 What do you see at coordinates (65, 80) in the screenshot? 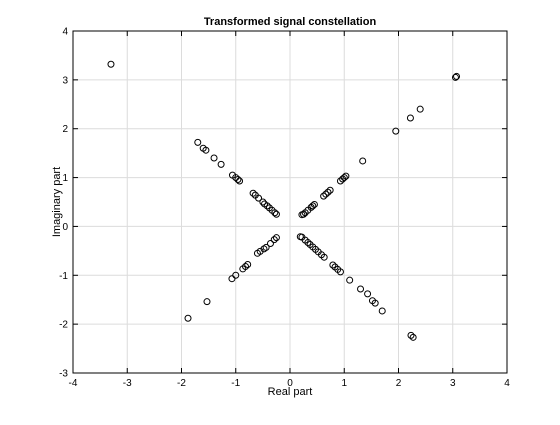
I see `y-tick-label: 3` at bounding box center [65, 80].